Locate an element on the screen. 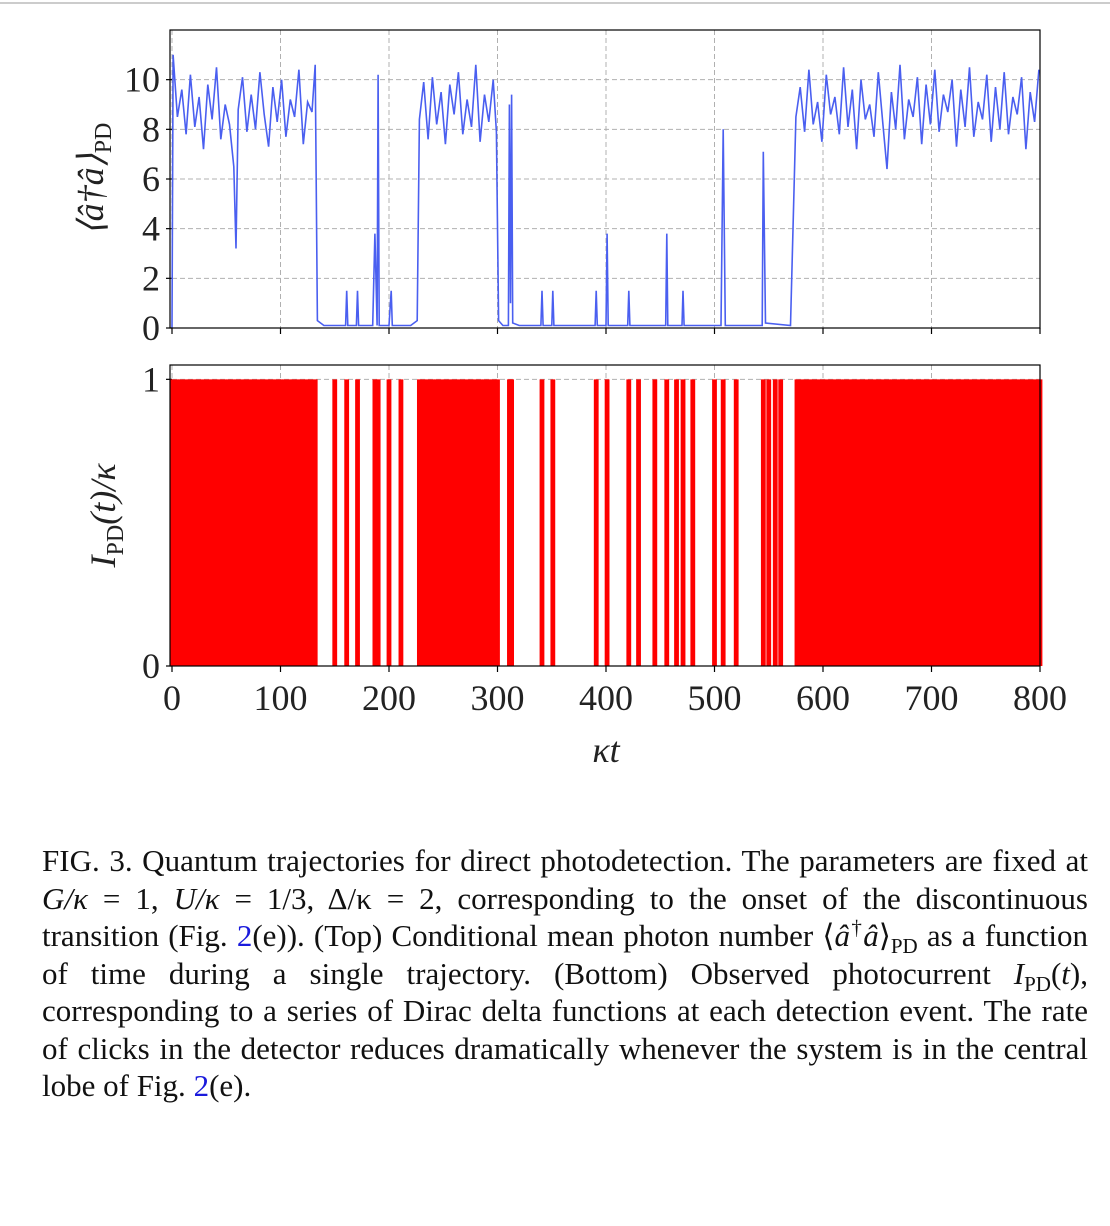  x-tick-label: 700 is located at coordinates (932, 698).